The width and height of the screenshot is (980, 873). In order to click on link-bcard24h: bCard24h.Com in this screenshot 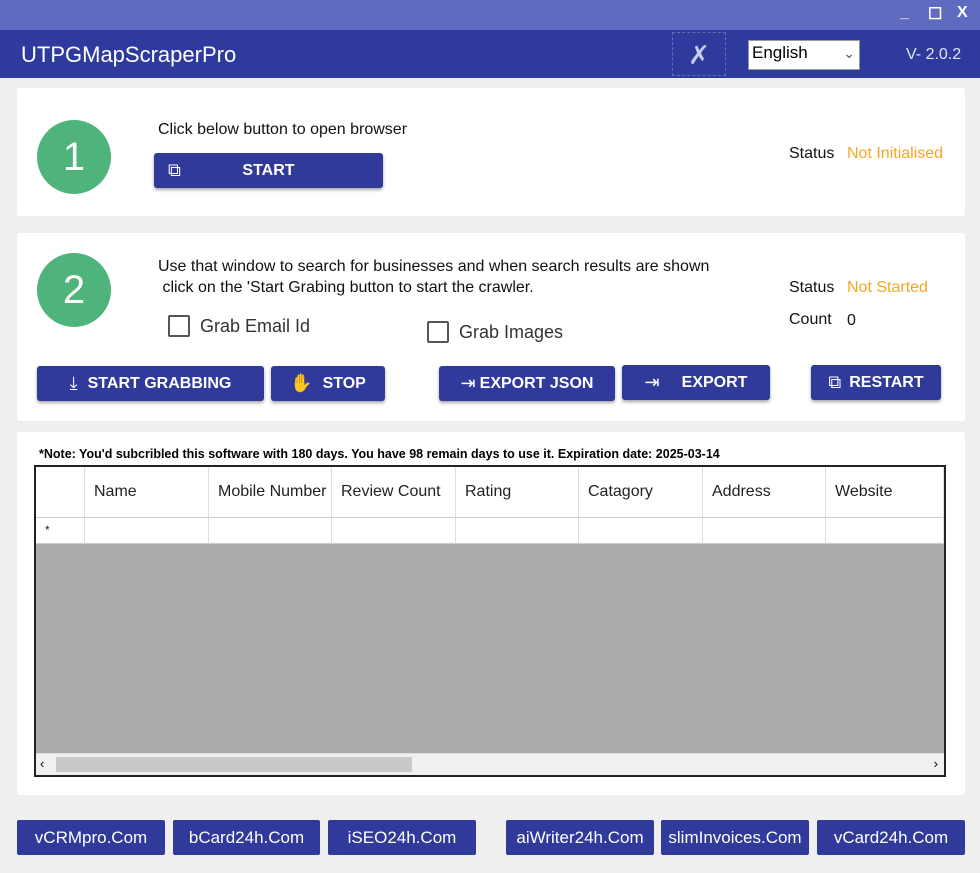, I will do `click(246, 837)`.